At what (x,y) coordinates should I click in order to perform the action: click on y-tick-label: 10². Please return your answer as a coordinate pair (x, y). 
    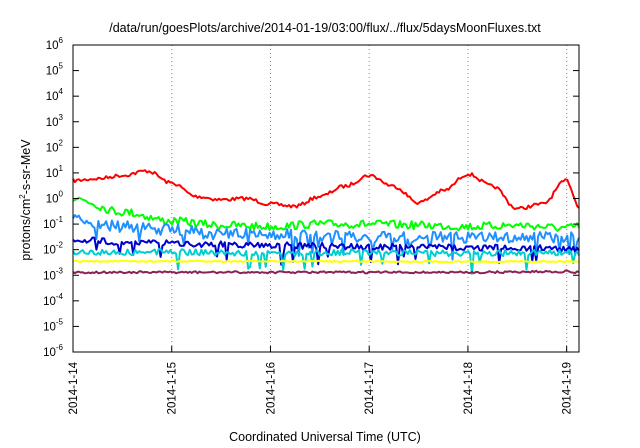
    Looking at the image, I should click on (55, 146).